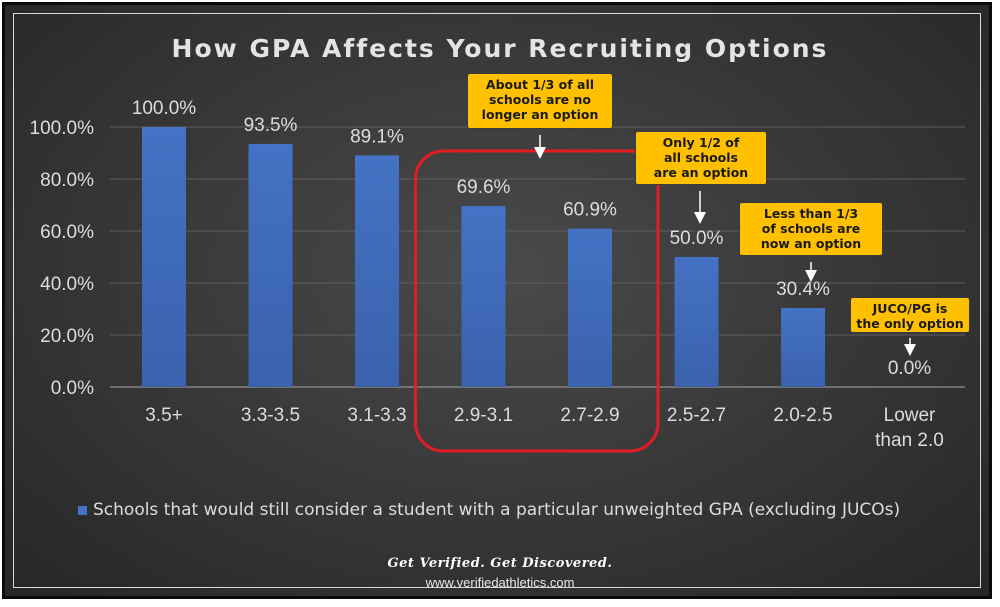  What do you see at coordinates (377, 136) in the screenshot?
I see `data-label: 89.1%` at bounding box center [377, 136].